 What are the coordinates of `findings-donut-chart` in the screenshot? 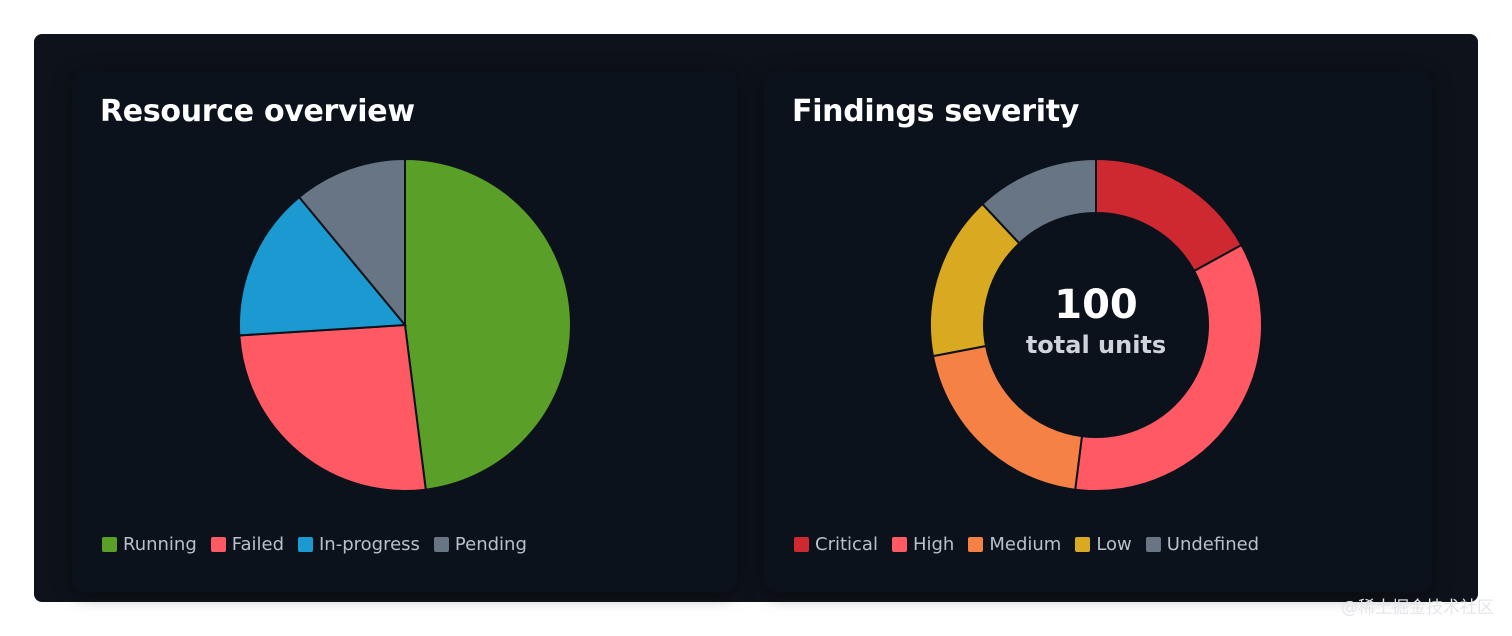 It's located at (1096, 324).